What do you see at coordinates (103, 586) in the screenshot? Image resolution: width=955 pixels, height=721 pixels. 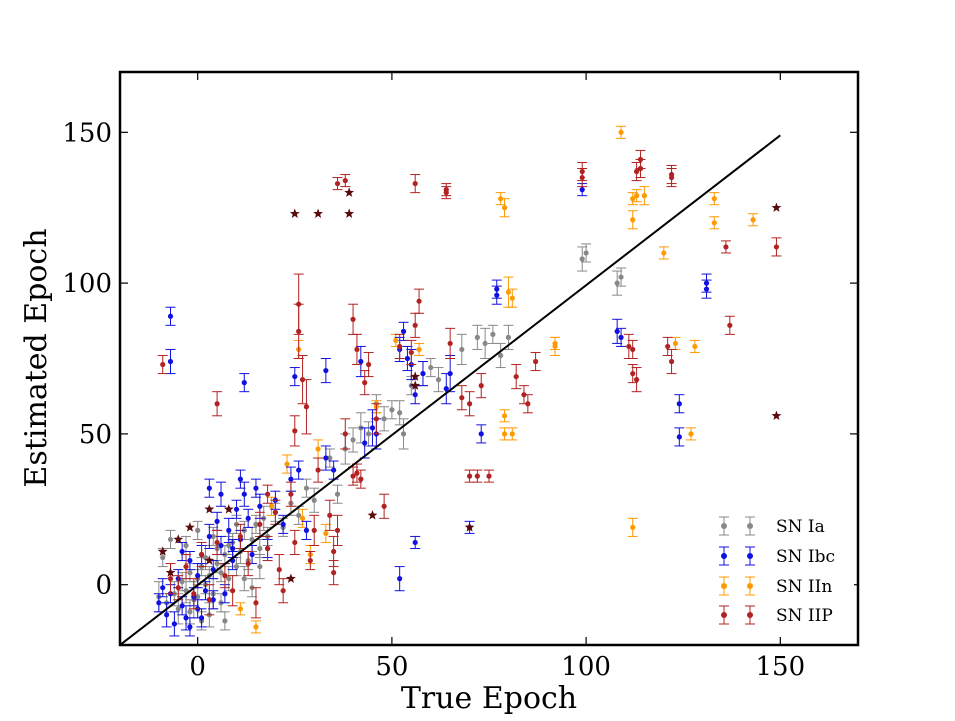 I see `y-tick-label: 0` at bounding box center [103, 586].